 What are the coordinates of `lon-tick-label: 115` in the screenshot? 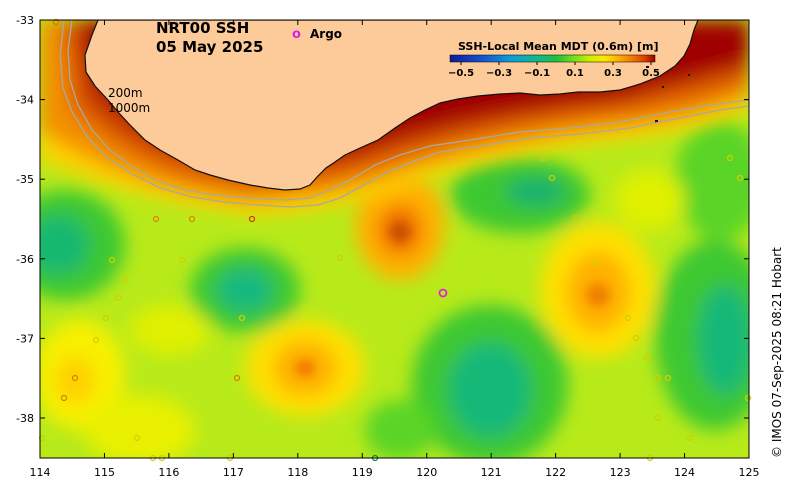 It's located at (104, 472).